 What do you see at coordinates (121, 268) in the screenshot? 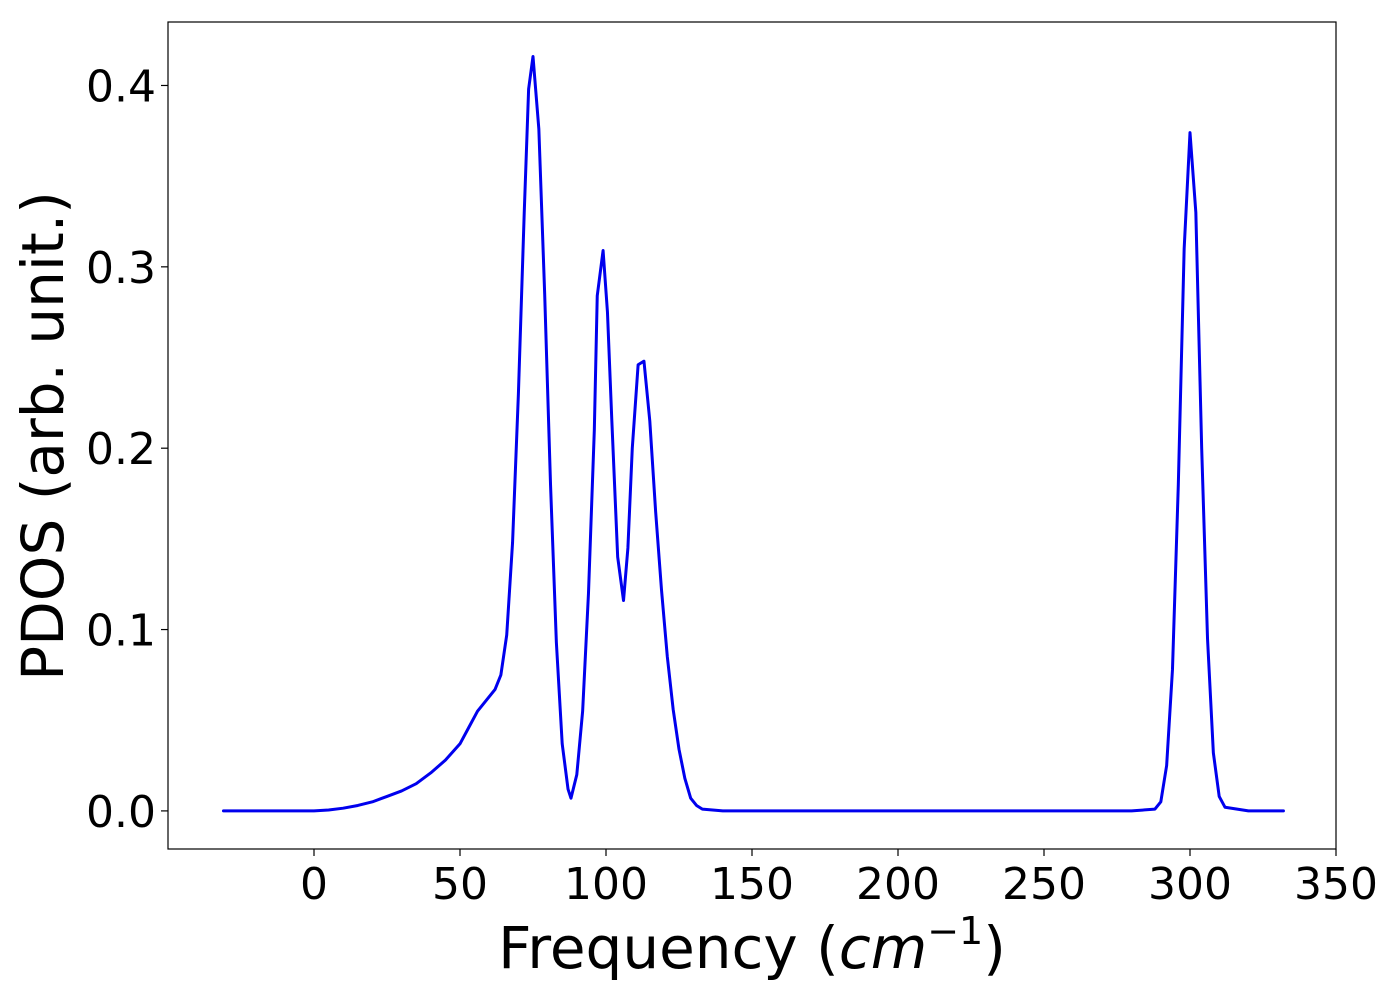
I see `y-tick-label: 0.3` at bounding box center [121, 268].